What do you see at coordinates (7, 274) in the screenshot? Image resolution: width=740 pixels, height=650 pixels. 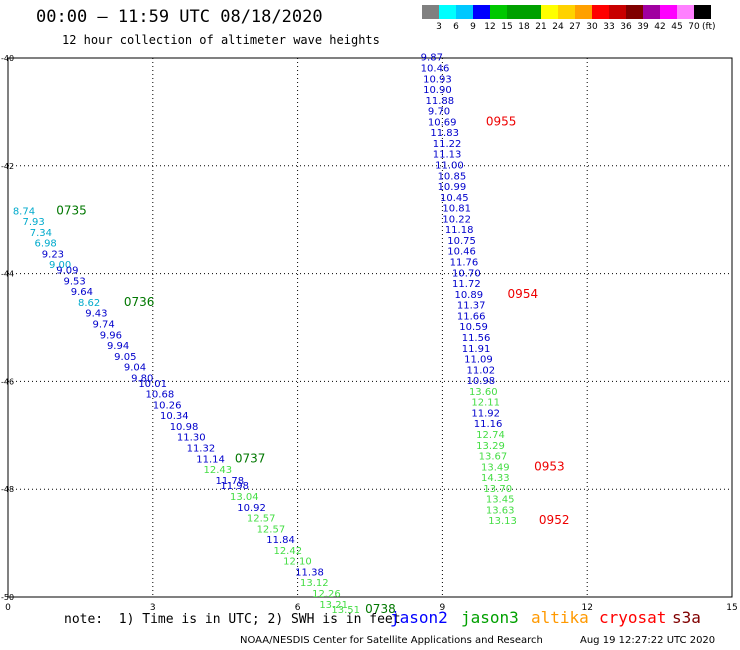 I see `y-tick-label: -44` at bounding box center [7, 274].